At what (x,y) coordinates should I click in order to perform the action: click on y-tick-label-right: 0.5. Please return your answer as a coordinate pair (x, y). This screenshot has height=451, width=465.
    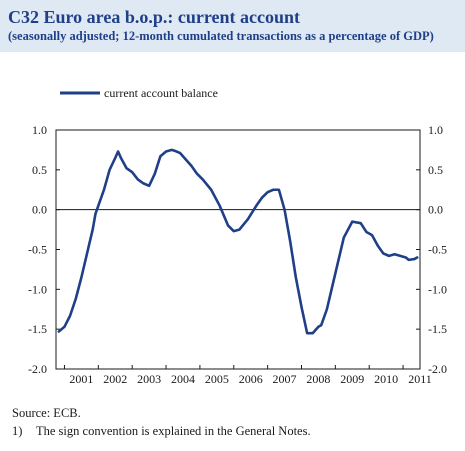
    Looking at the image, I should click on (435, 170).